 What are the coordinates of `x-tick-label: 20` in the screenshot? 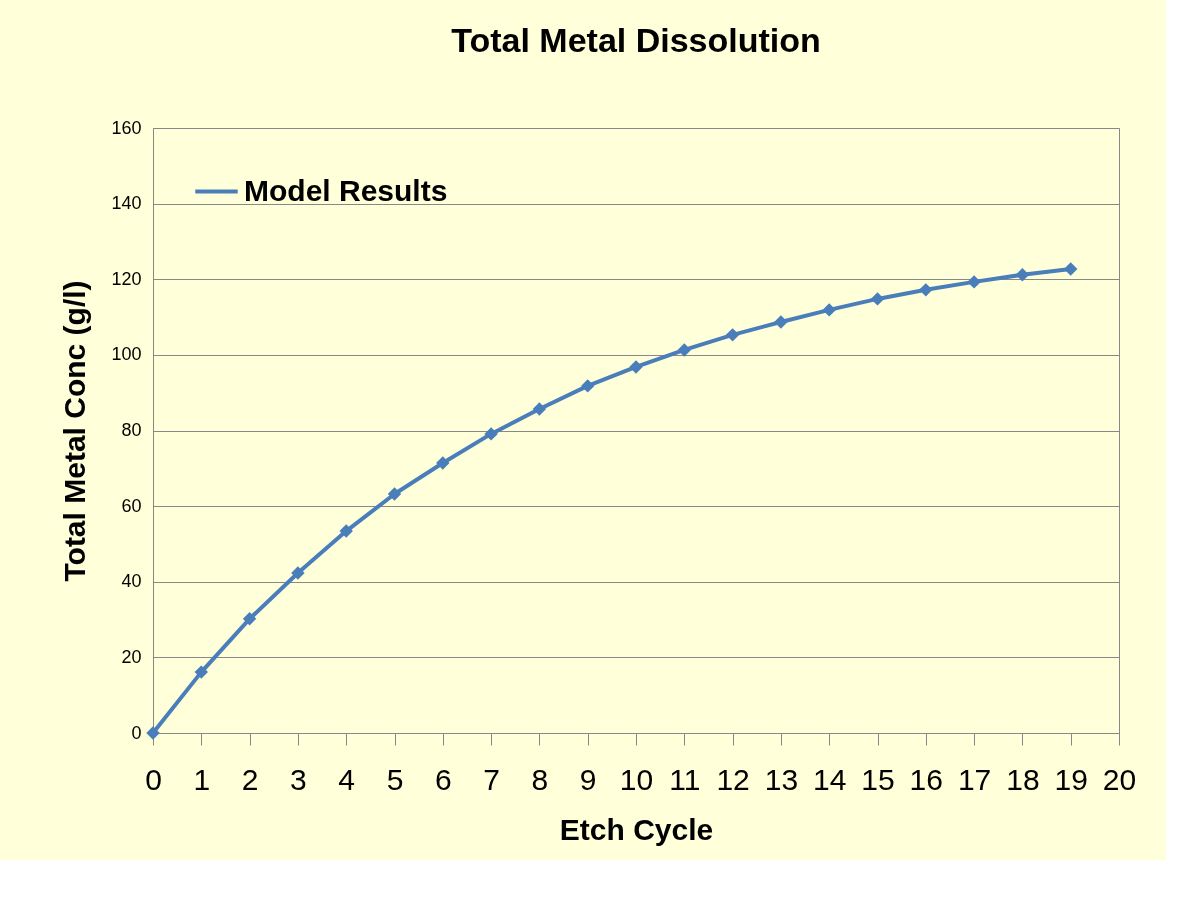 It's located at (1119, 779).